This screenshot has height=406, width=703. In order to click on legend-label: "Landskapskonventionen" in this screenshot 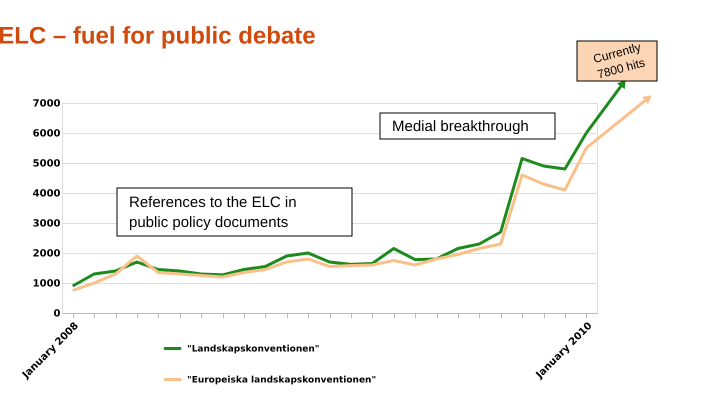, I will do `click(253, 349)`.